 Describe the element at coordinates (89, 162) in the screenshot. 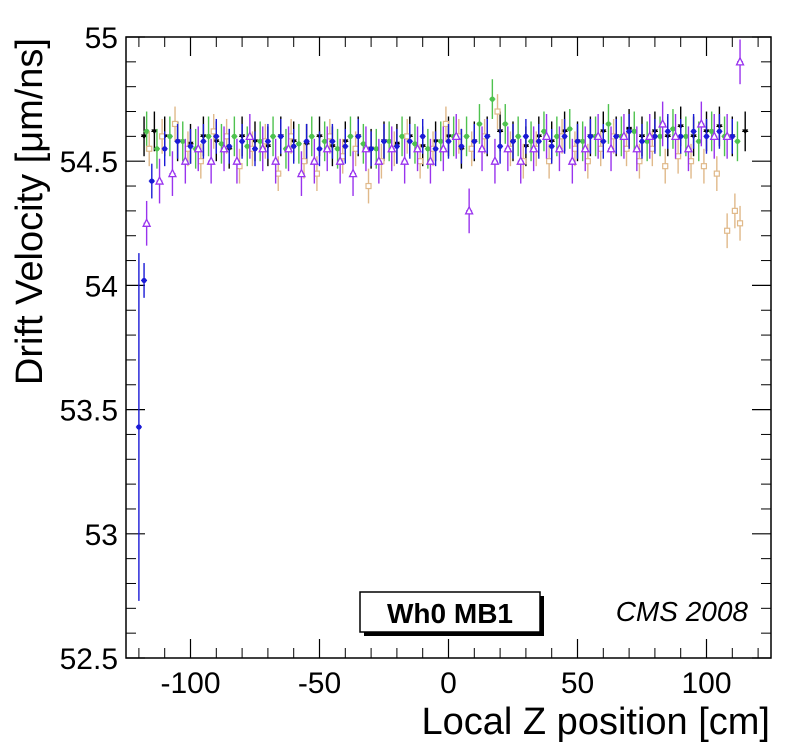

I see `y-tick-label: 54.5` at that location.